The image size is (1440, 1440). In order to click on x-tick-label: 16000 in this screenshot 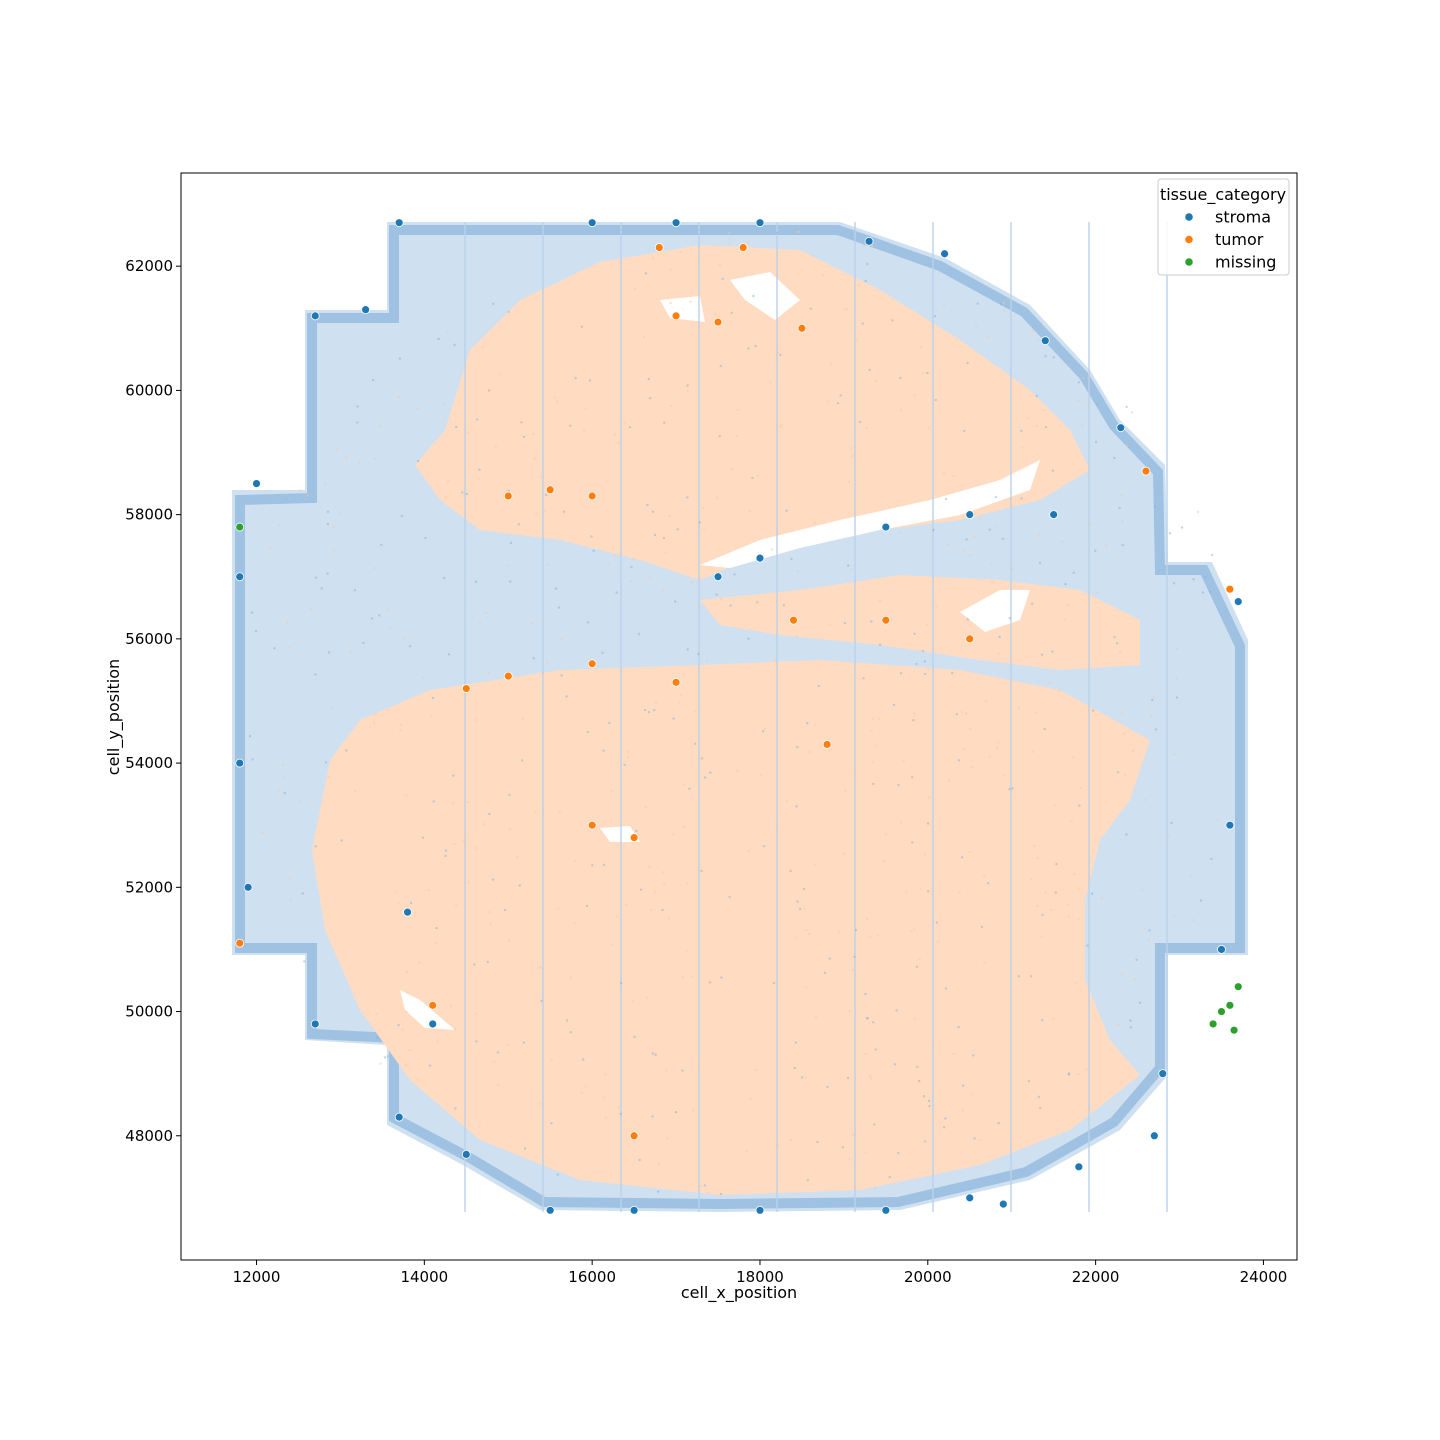, I will do `click(592, 1277)`.